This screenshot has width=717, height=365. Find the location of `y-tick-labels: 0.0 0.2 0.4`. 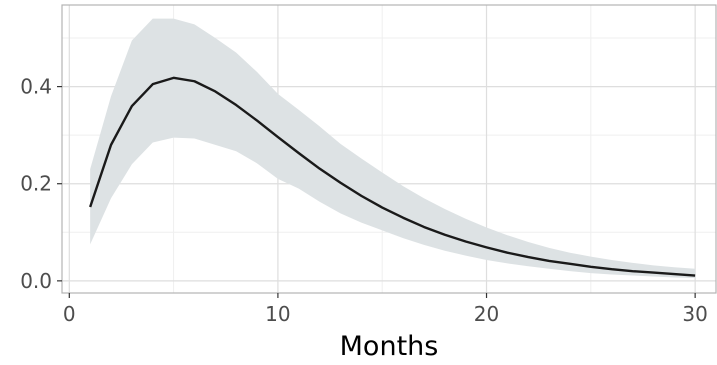

y-tick-labels: 0.0 0.2 0.4 is located at coordinates (36, 184).